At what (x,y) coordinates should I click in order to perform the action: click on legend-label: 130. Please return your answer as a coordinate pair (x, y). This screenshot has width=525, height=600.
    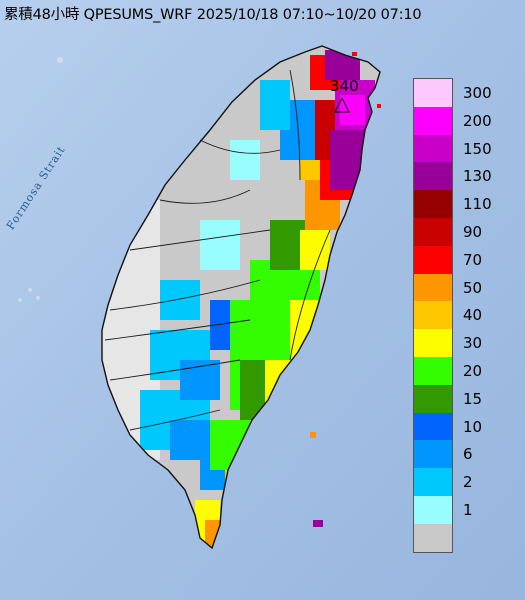
    Looking at the image, I should click on (477, 176).